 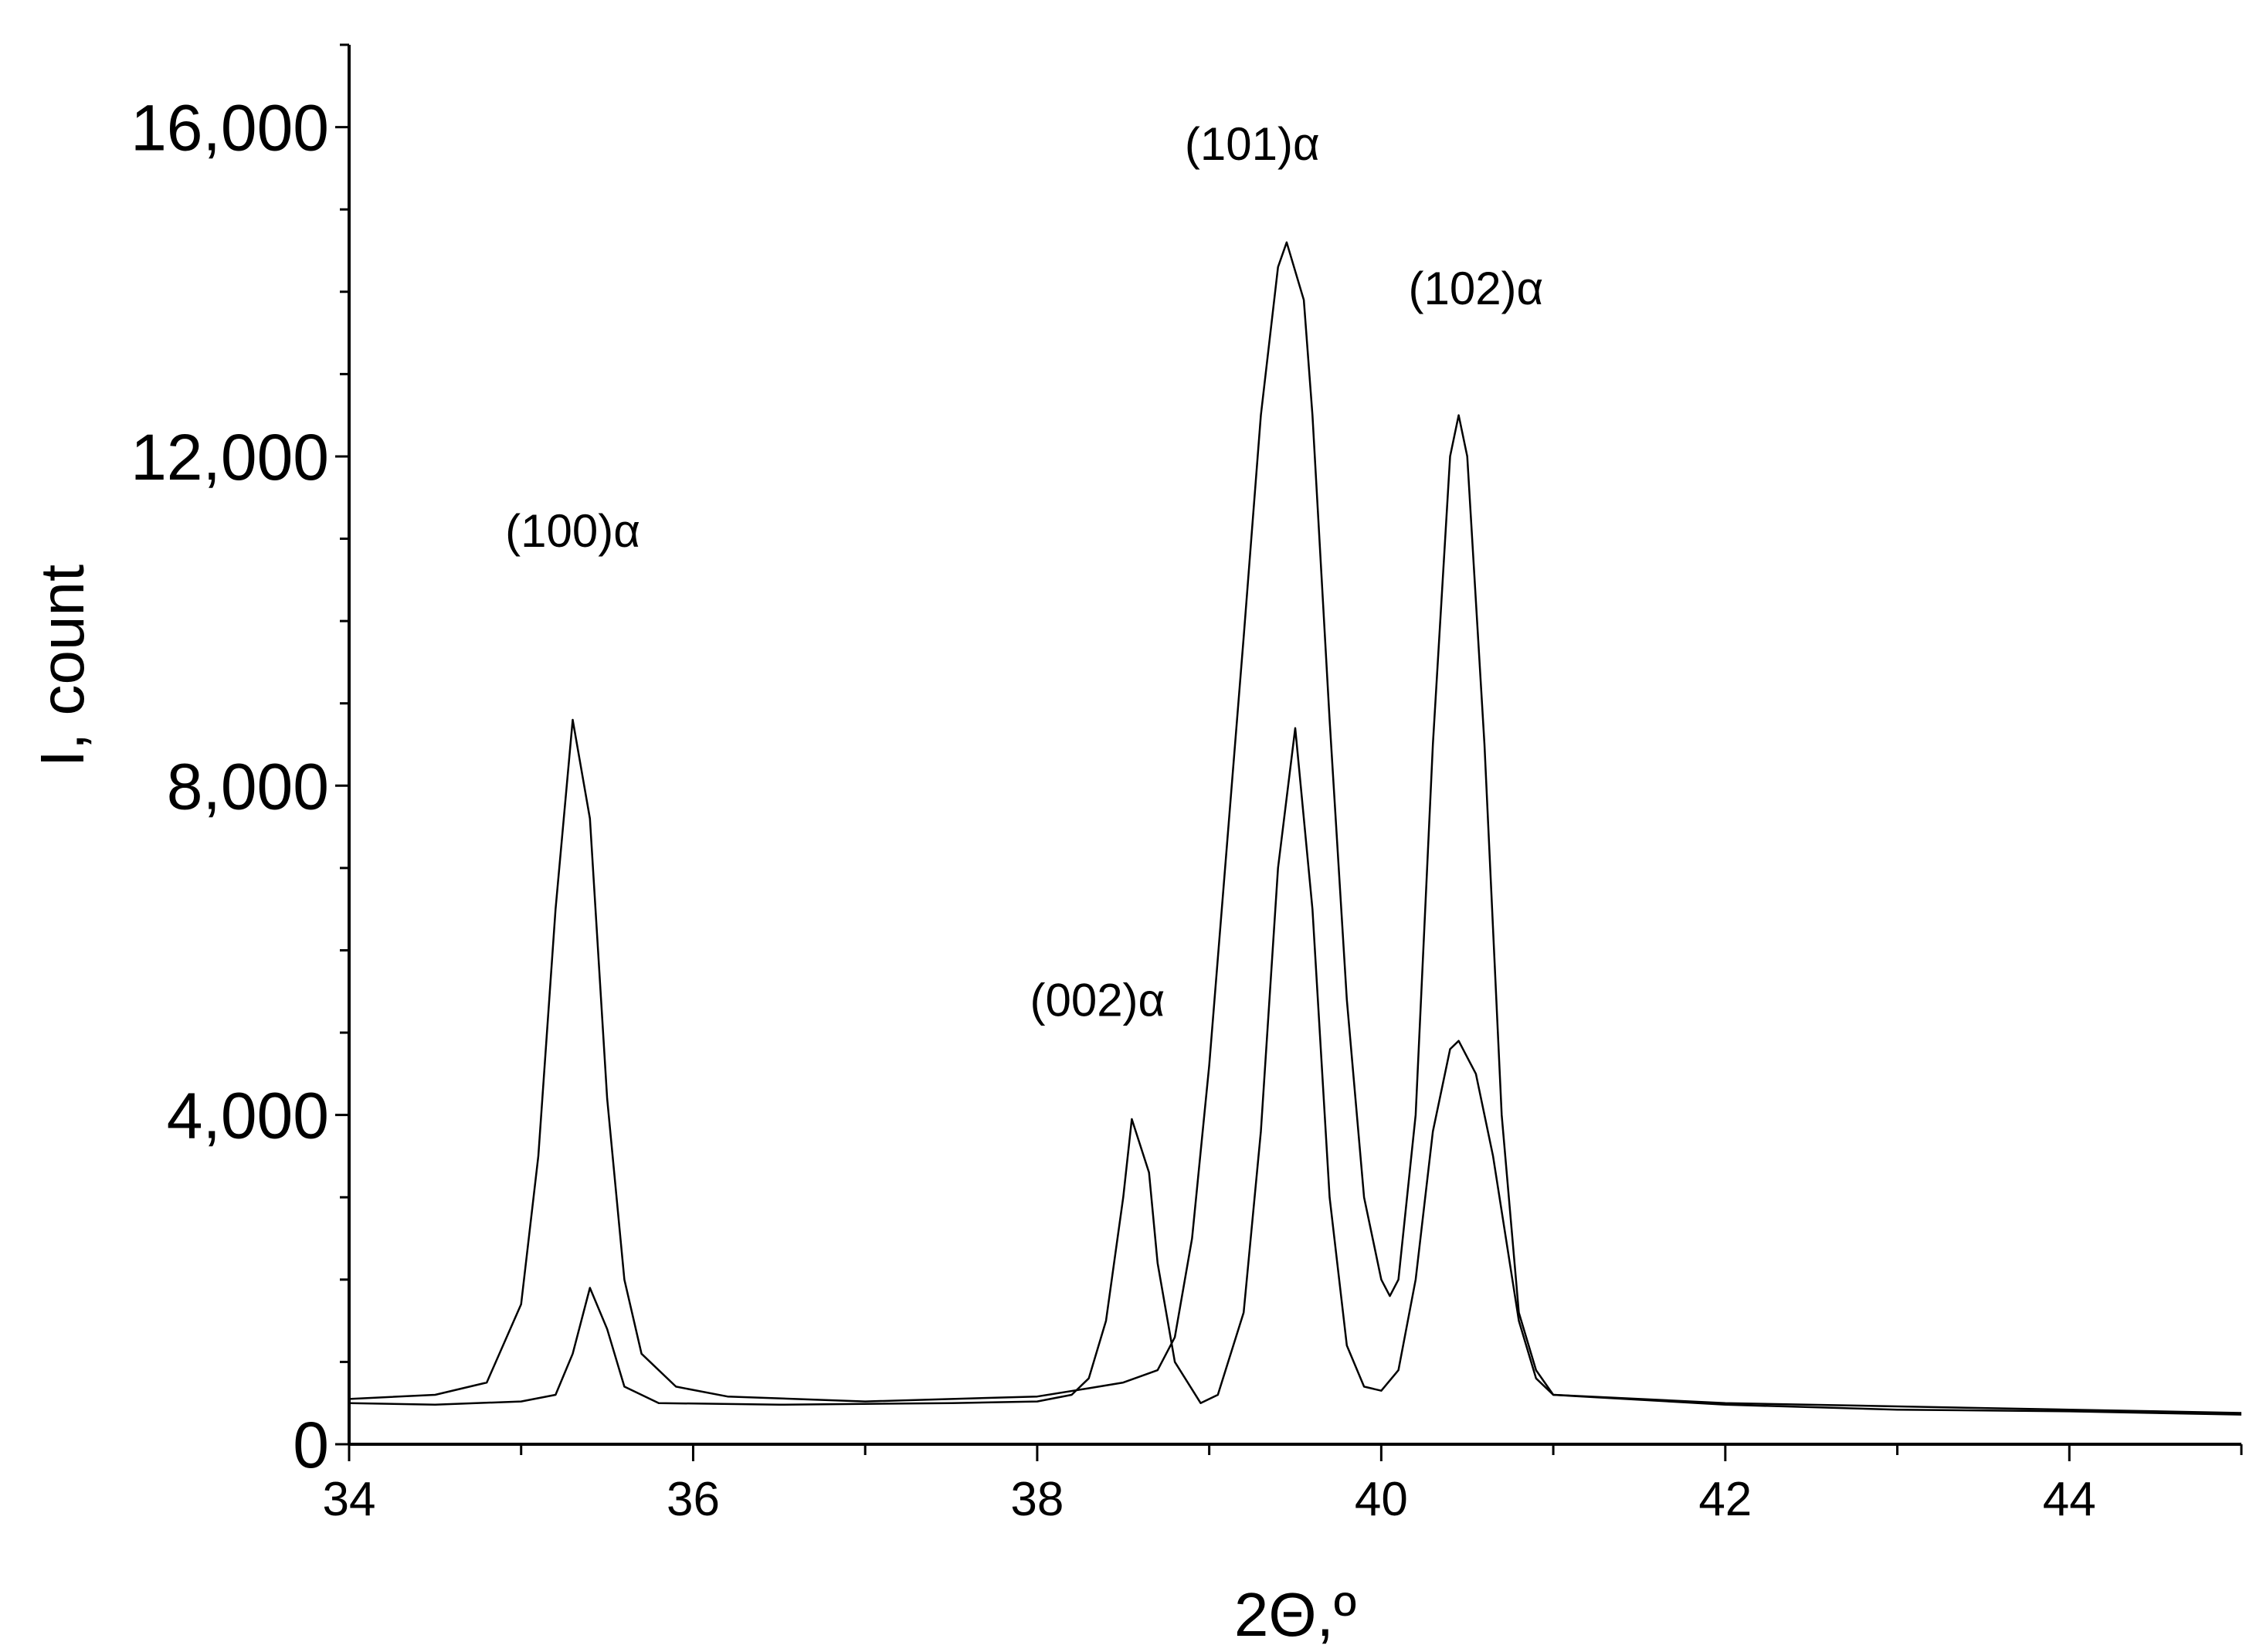 I want to click on y-tick-label: 12,000, so click(x=230, y=457).